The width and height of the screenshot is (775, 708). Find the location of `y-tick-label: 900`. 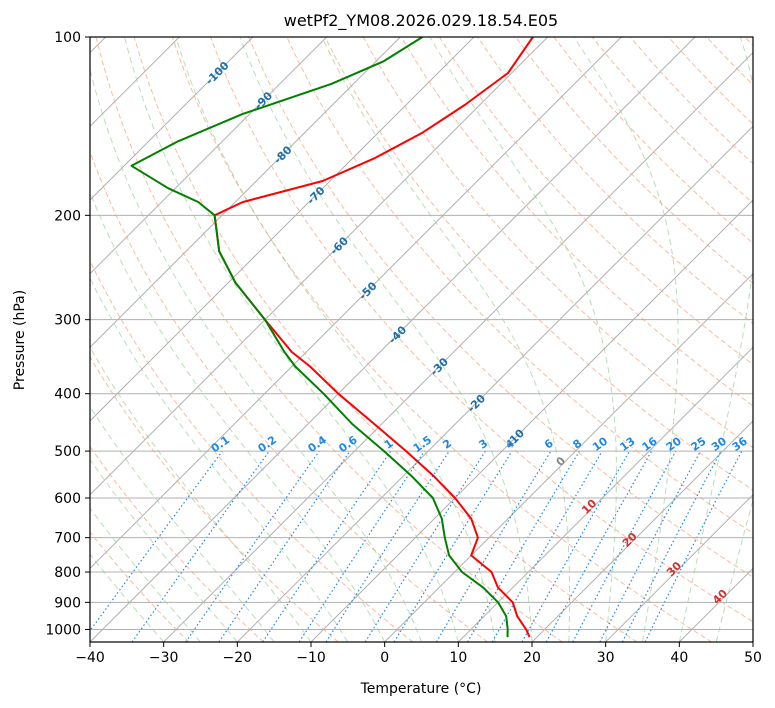

y-tick-label: 900 is located at coordinates (67, 603).